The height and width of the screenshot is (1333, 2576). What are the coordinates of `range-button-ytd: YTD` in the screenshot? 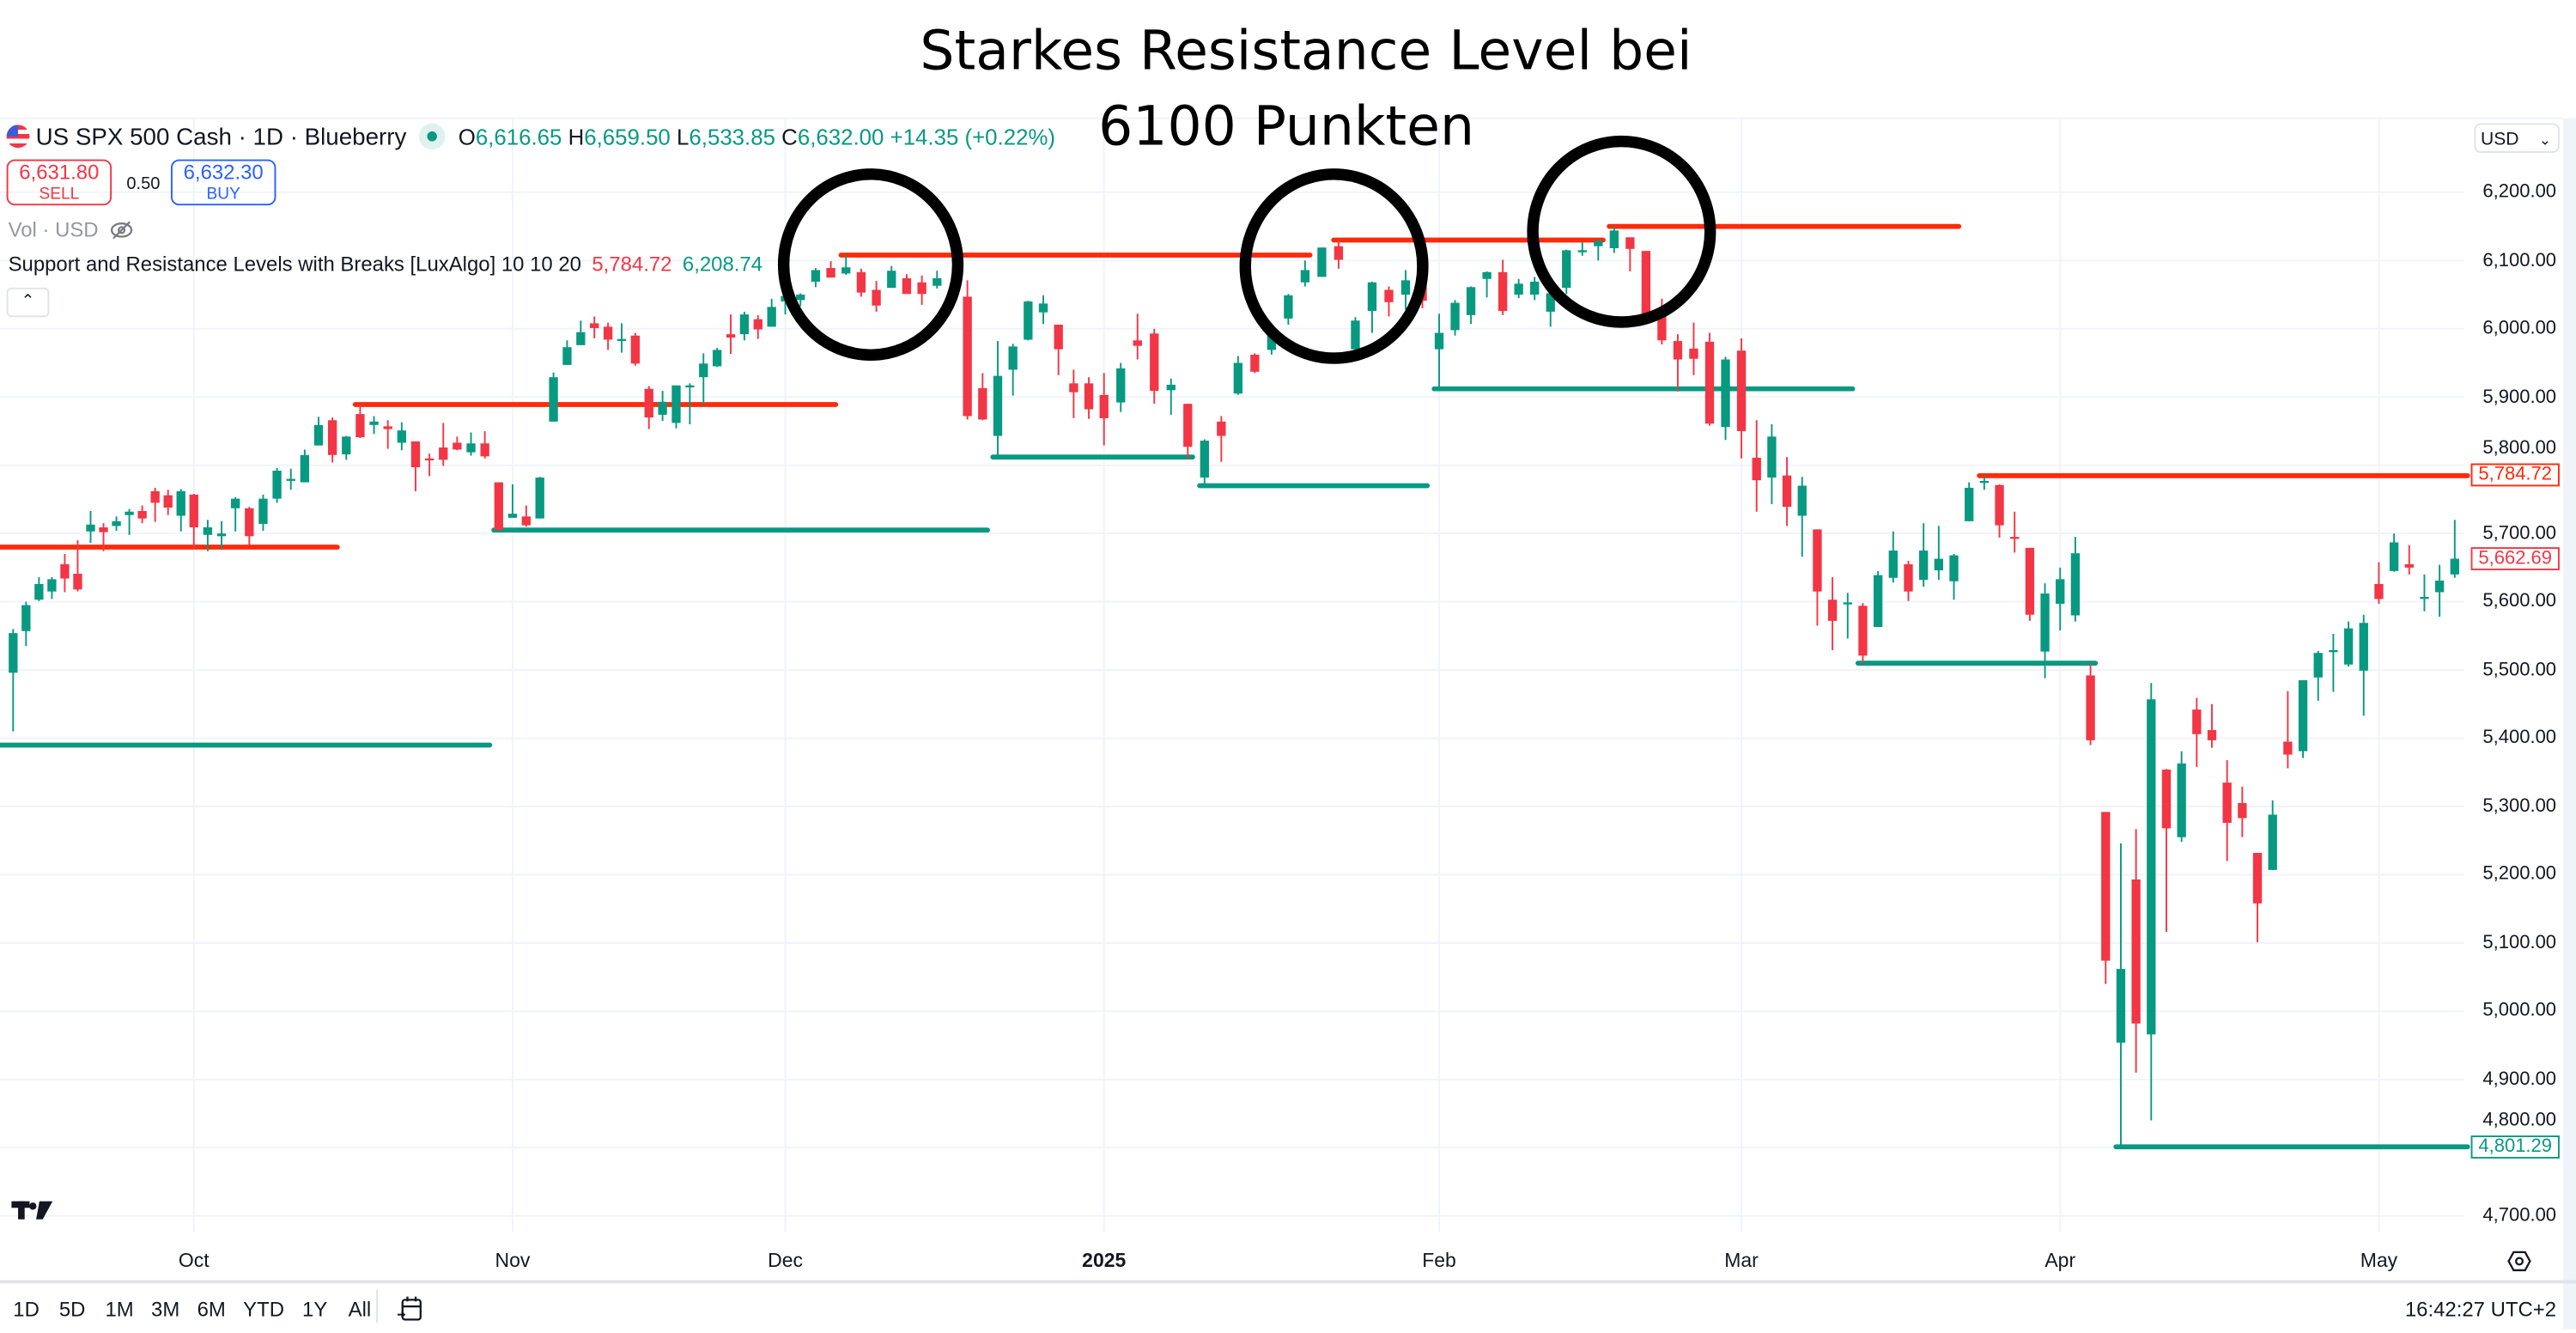 It's located at (263, 1310).